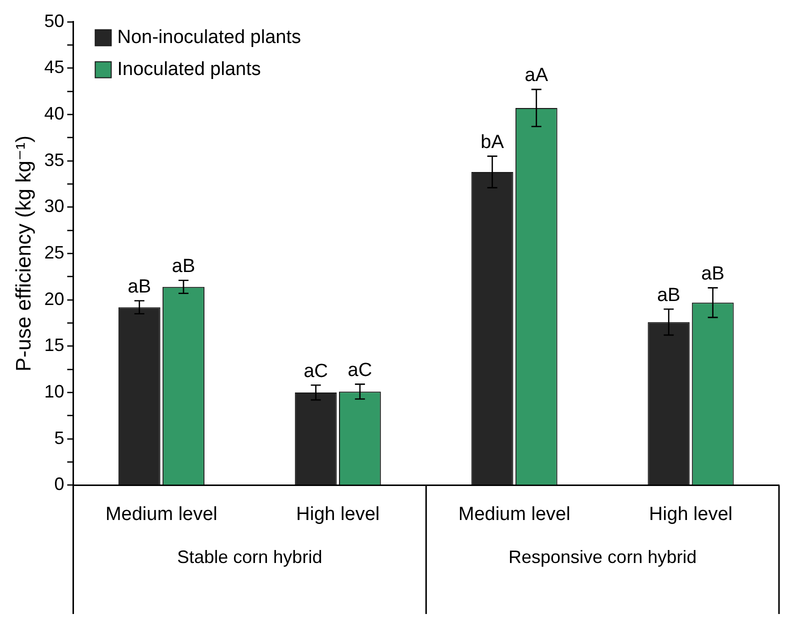 The image size is (795, 622). What do you see at coordinates (54, 298) in the screenshot?
I see `y-tick-label: 20` at bounding box center [54, 298].